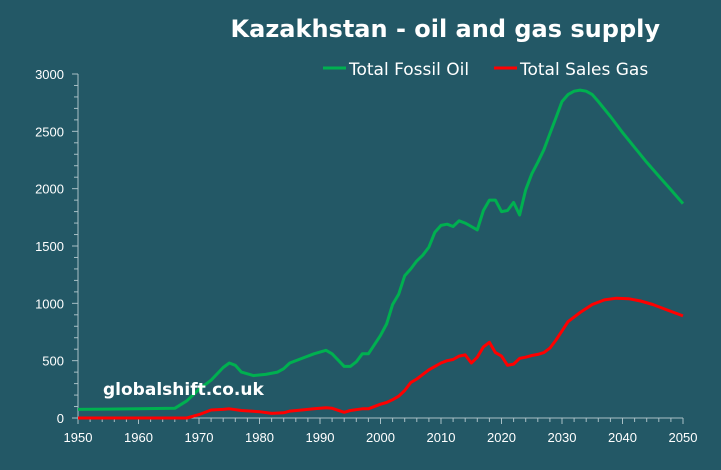  I want to click on y-tick-label: 500, so click(53, 361).